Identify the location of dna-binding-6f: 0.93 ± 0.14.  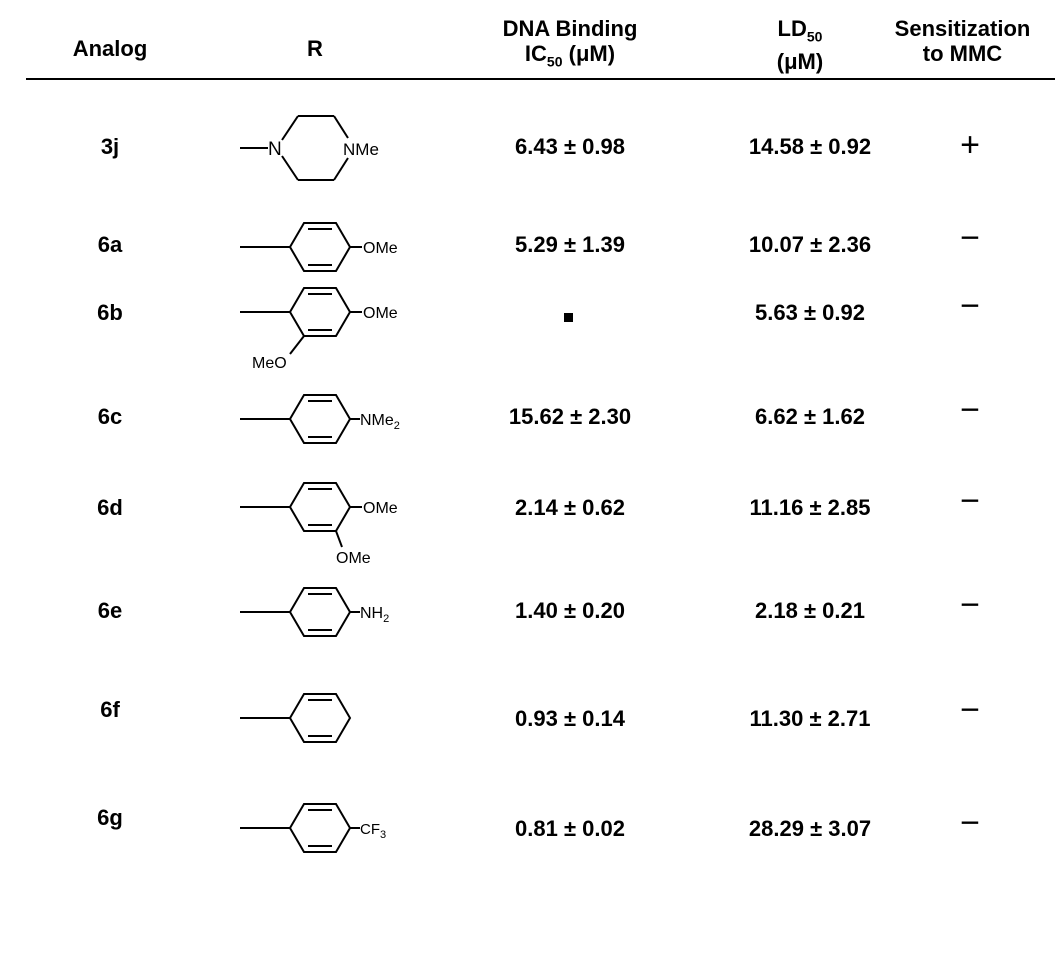
(570, 719).